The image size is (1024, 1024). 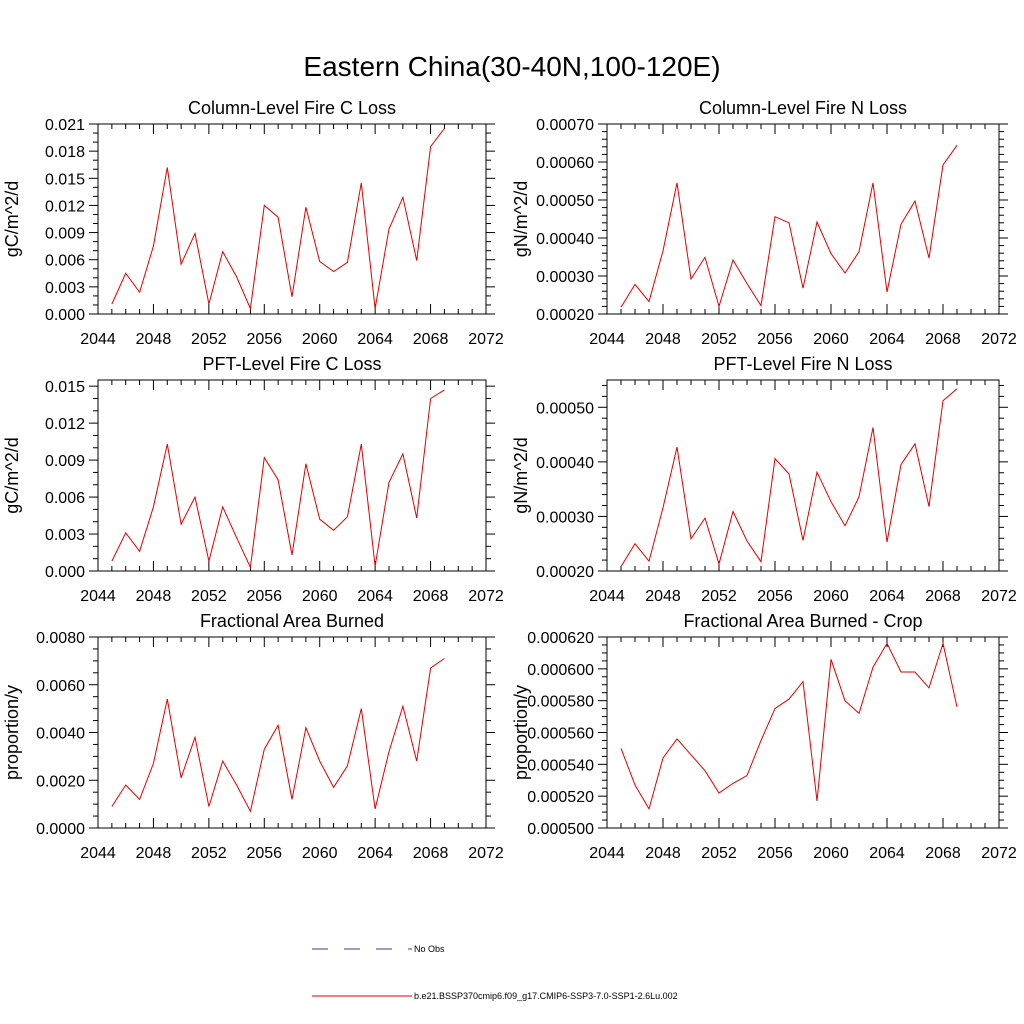 I want to click on figure-title: Eastern China(30-40N,100-120E), so click(x=511, y=66).